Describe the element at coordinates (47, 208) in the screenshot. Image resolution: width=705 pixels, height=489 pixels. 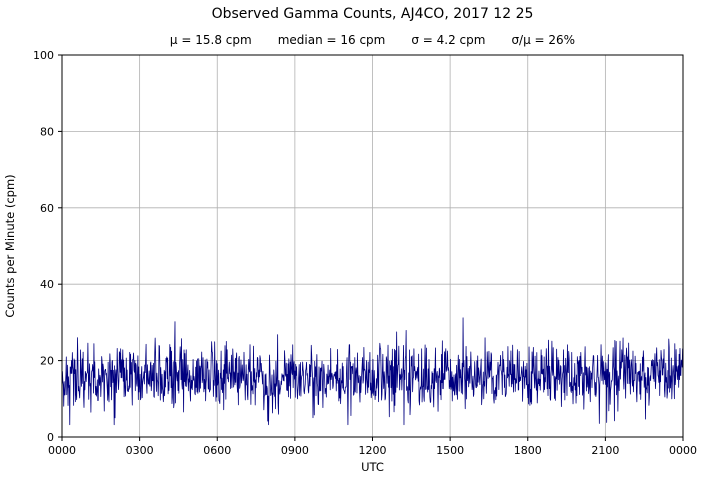
I see `y-tick-label: 60` at that location.